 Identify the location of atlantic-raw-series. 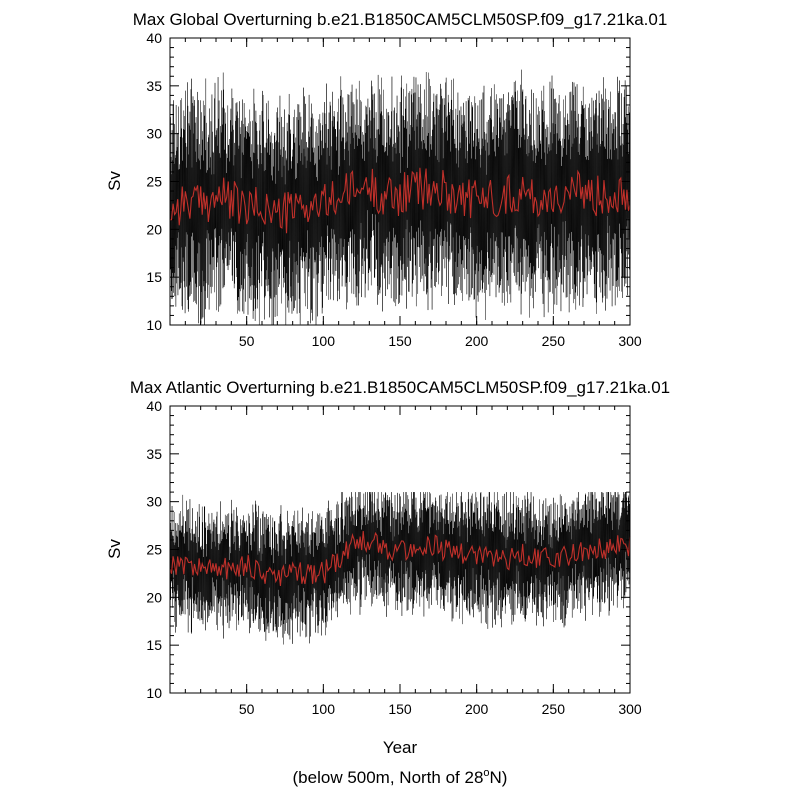
(400, 568).